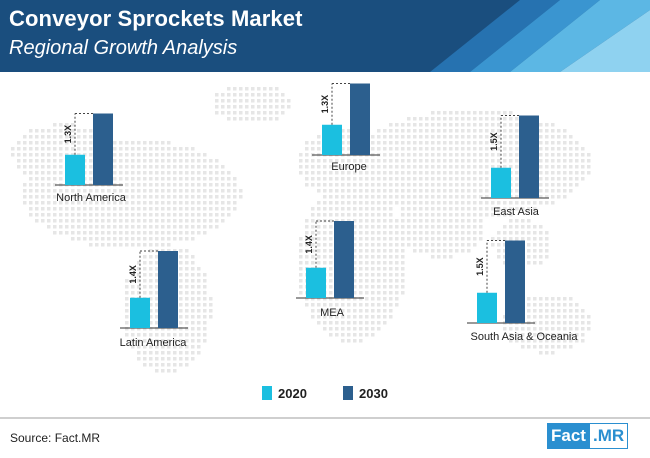 The width and height of the screenshot is (650, 458). I want to click on region-chart-south-asia-oceania: 1.5X South Asia & Oceania, so click(522, 291).